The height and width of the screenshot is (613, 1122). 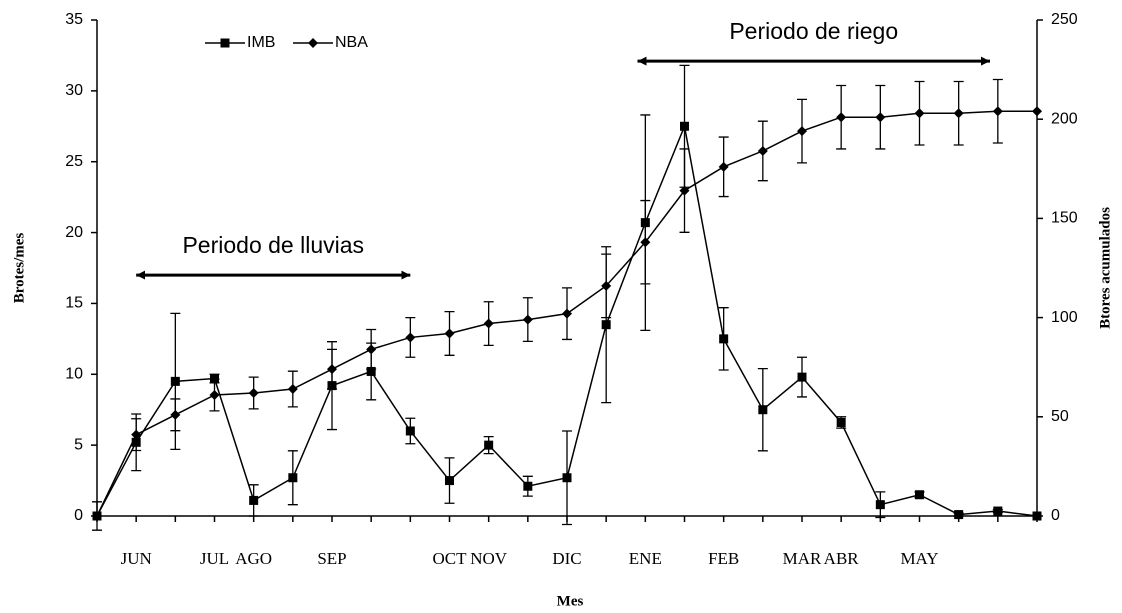 I want to click on y2-tick-label: 200, so click(x=1064, y=118).